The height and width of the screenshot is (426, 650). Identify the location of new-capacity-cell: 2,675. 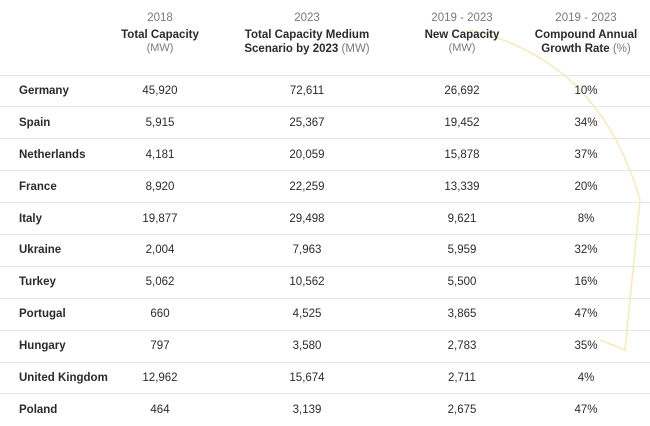
(462, 409).